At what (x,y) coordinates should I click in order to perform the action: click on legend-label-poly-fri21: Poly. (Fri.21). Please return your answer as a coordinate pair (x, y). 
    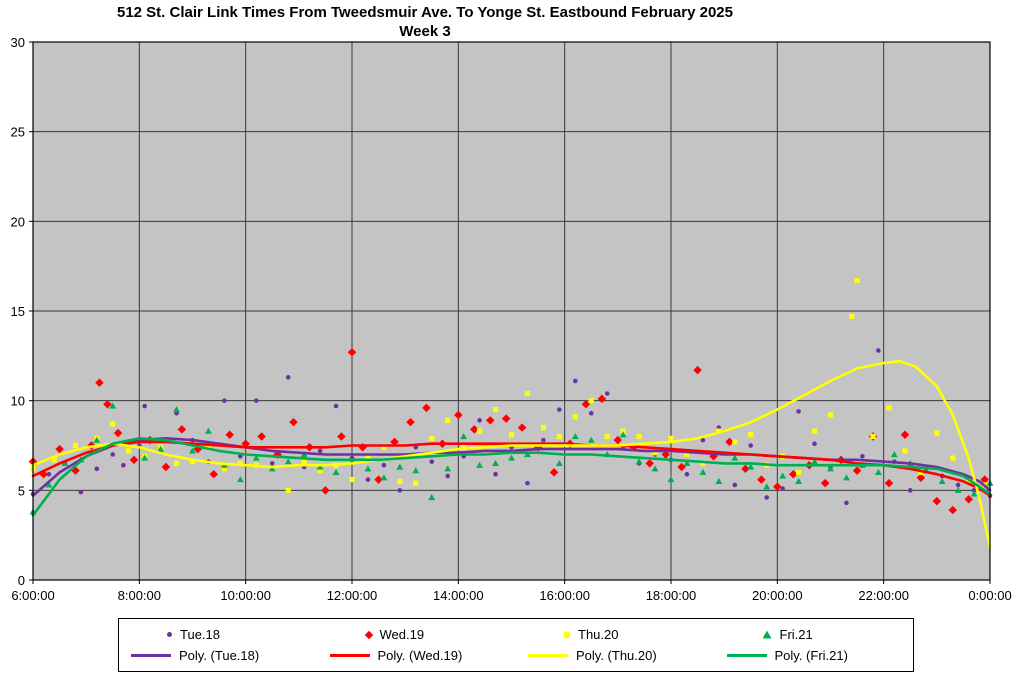
    Looking at the image, I should click on (811, 655).